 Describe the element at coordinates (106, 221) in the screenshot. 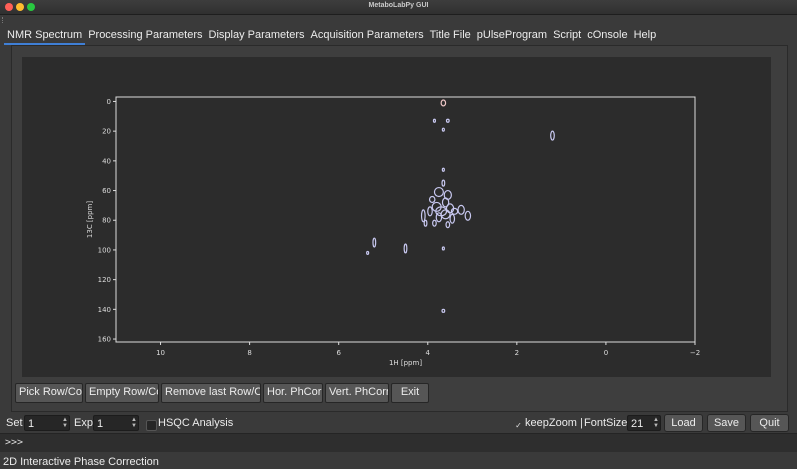

I see `y-tick-label: 80` at that location.